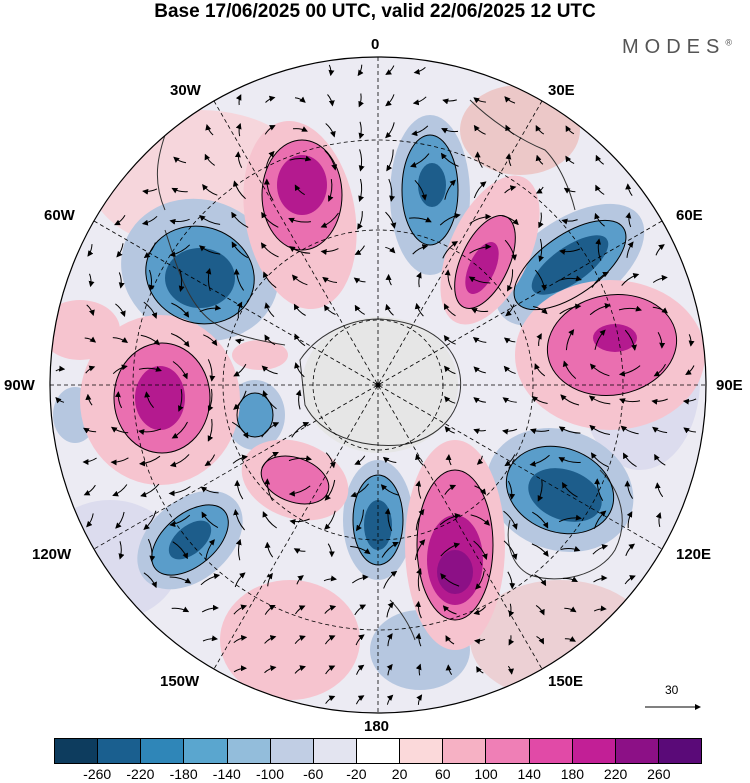 This screenshot has height=783, width=750. I want to click on colorbar-tick-label: -260, so click(97, 774).